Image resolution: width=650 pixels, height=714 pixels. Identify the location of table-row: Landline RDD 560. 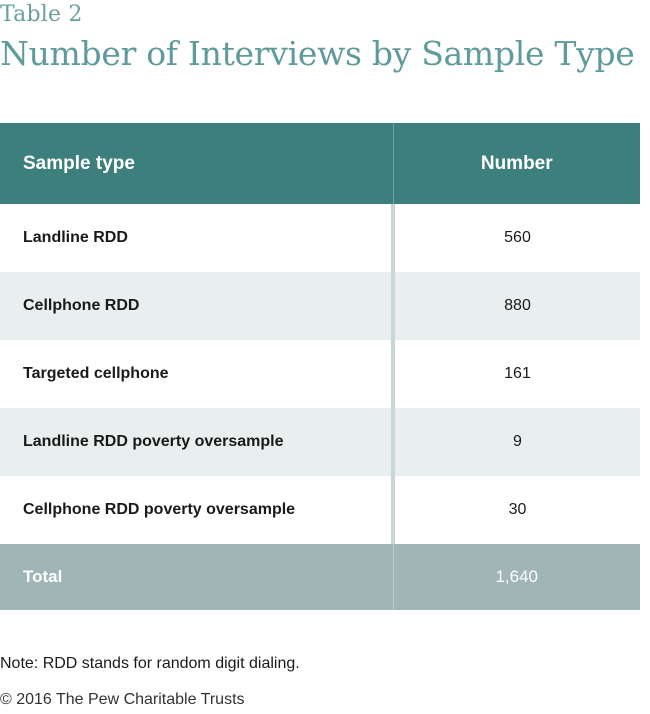
(320, 238).